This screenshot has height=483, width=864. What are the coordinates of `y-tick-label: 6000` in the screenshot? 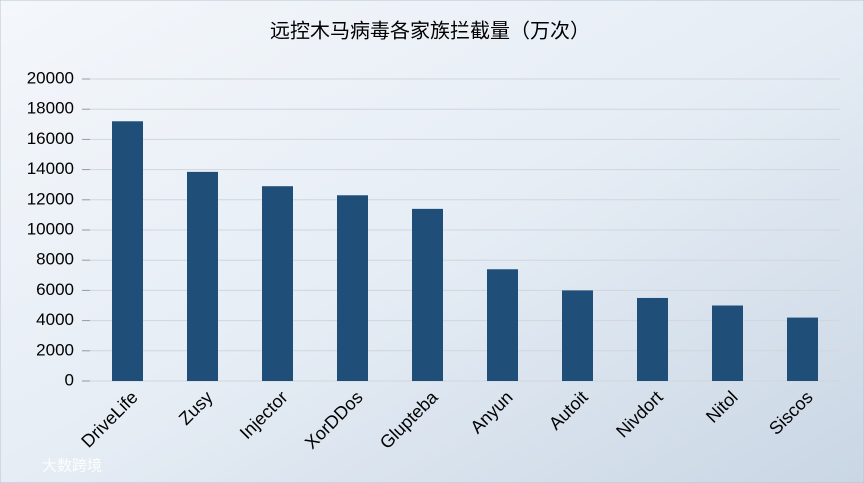 It's located at (55, 289).